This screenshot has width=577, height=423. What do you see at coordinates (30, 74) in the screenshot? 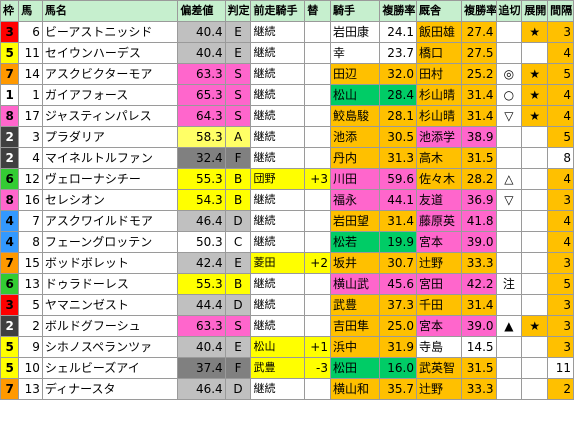
I see `horse-number-cell: 14` at bounding box center [30, 74].